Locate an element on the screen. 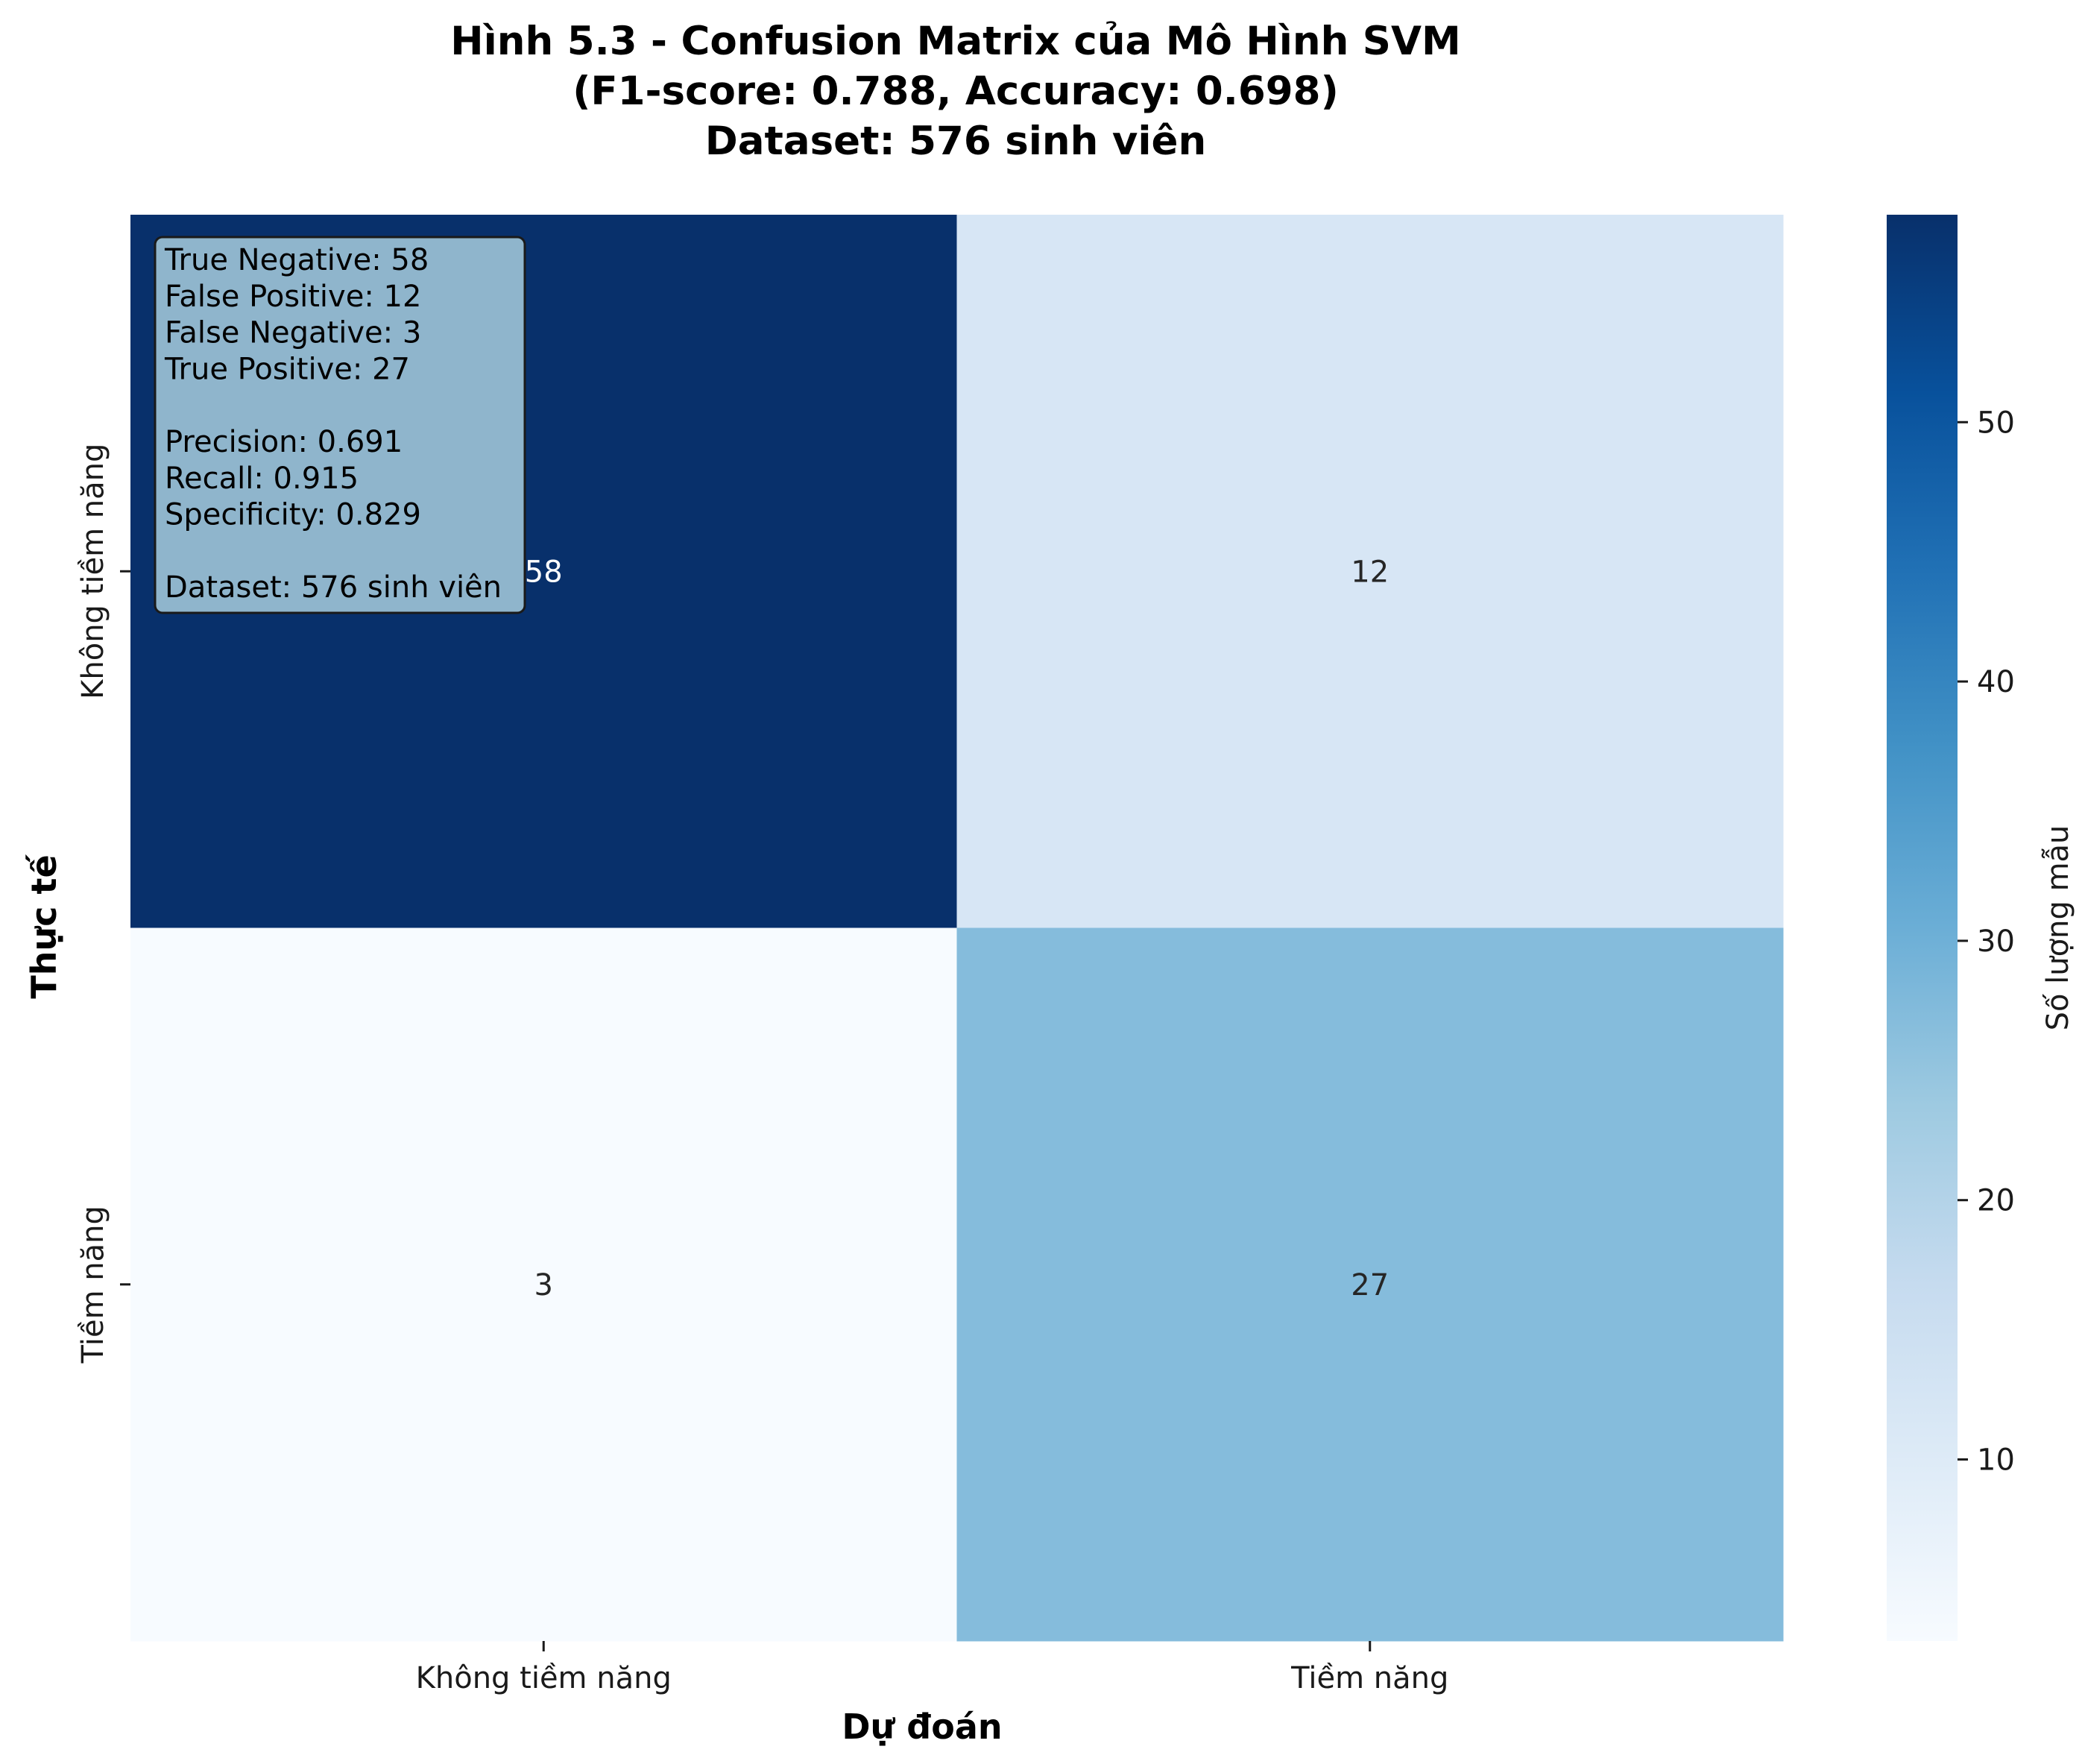  colorbar-tick-label: 20 is located at coordinates (1996, 1201).